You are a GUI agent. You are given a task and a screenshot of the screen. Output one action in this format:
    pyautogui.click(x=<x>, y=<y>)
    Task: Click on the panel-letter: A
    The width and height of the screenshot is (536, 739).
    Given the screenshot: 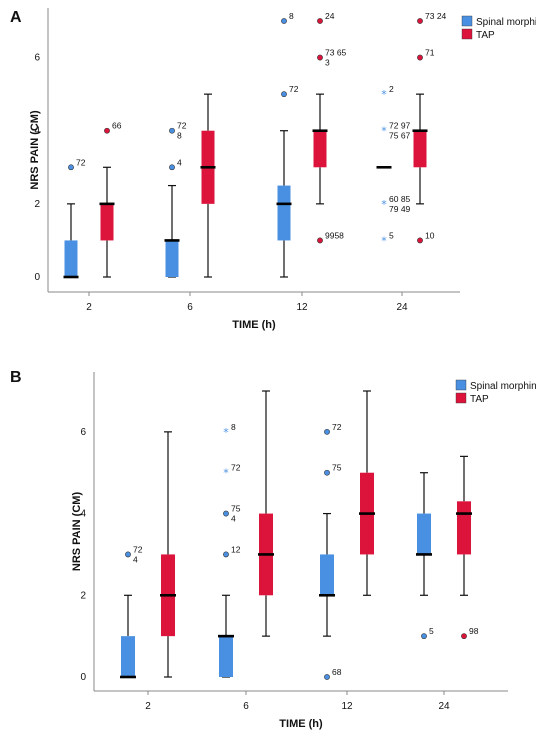 What is the action you would take?
    pyautogui.click(x=16, y=17)
    